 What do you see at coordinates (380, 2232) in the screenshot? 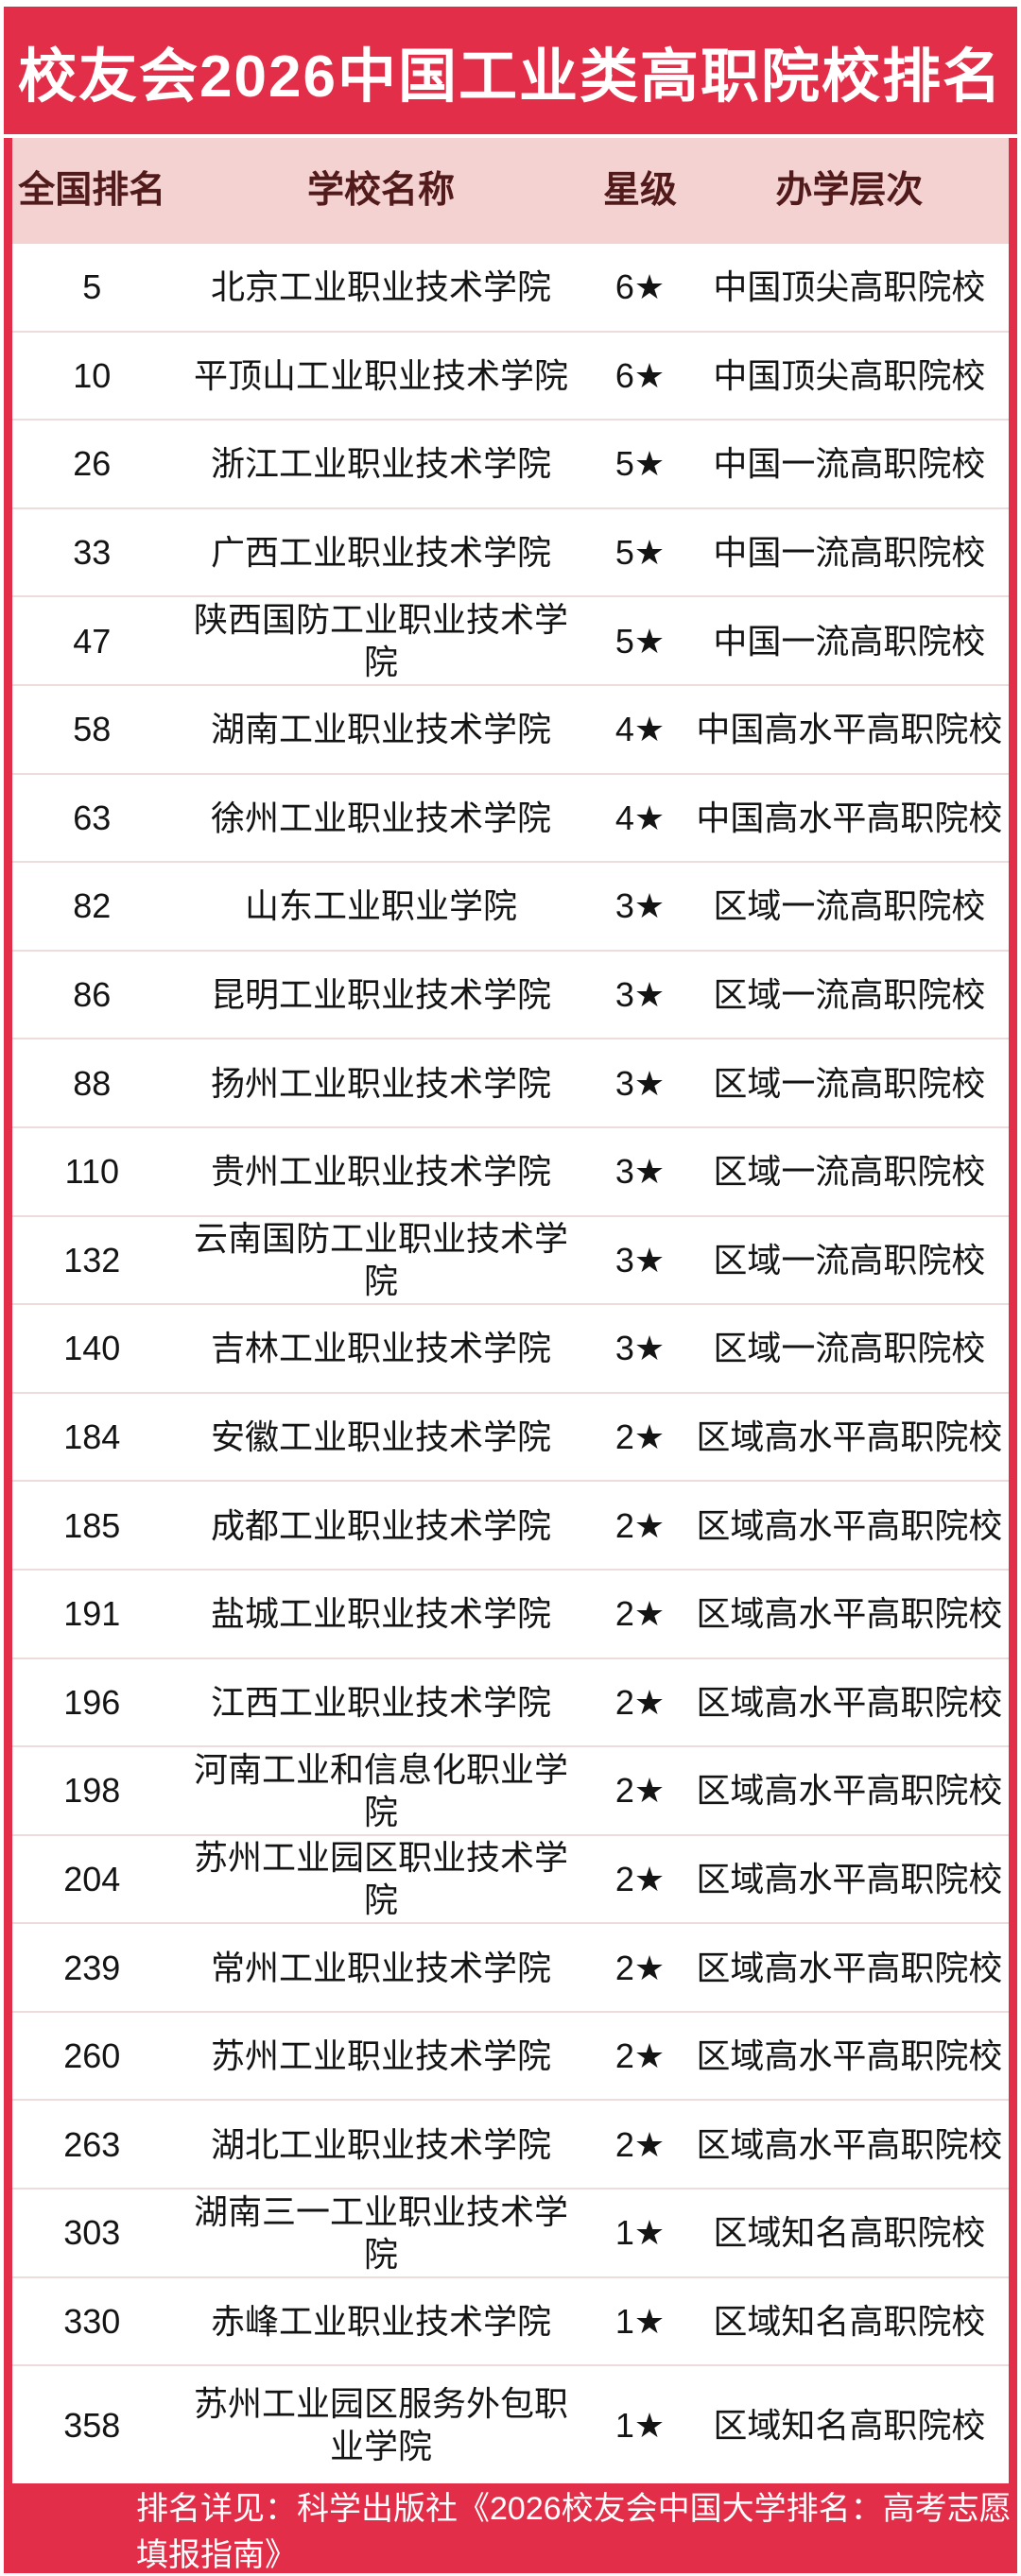
I see `school-name-cell: 湖南三一工业职业技术学院` at bounding box center [380, 2232].